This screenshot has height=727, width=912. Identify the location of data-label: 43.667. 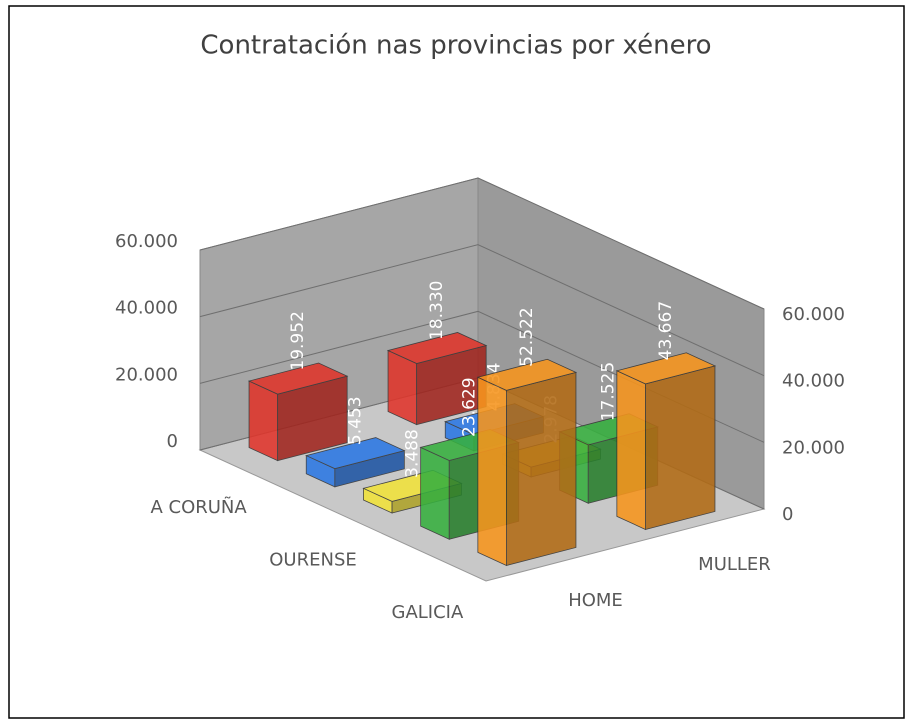
(666, 330).